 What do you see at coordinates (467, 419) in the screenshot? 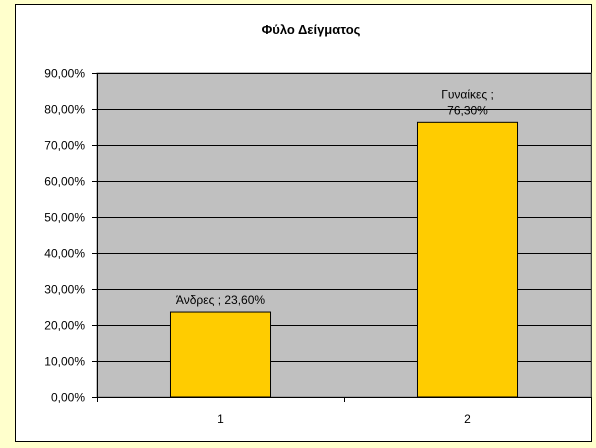
I see `x-tick-label: 2` at bounding box center [467, 419].